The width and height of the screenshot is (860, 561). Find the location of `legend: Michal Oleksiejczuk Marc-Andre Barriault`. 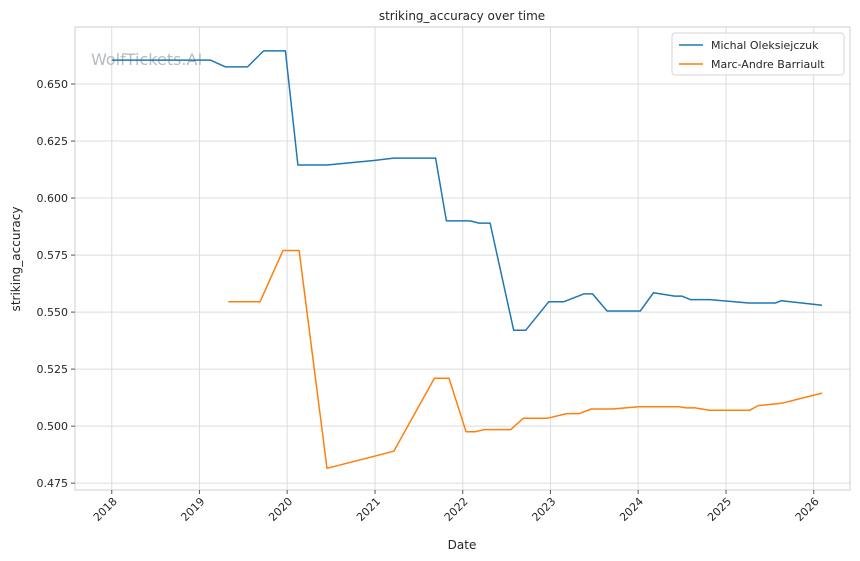

legend: Michal Oleksiejczuk Marc-Andre Barriault is located at coordinates (758, 54).